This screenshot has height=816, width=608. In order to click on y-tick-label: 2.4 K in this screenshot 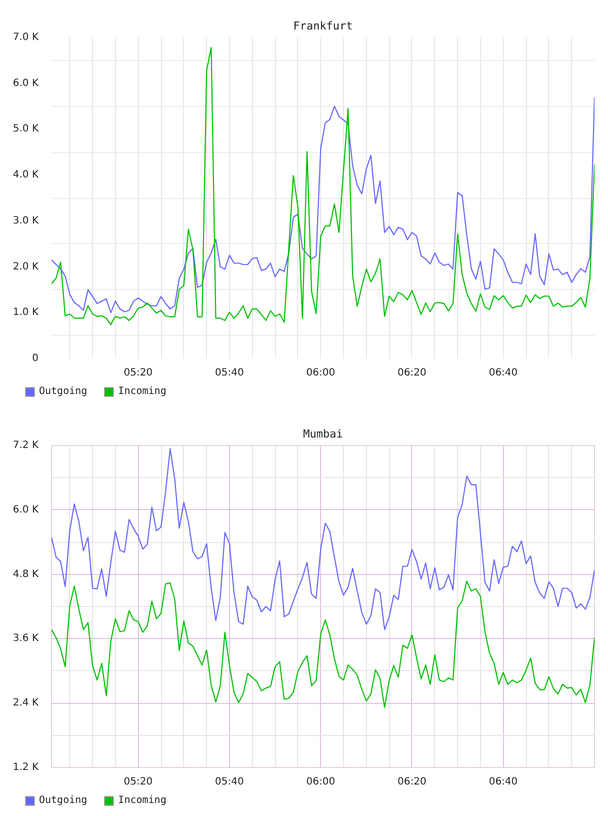, I will do `click(25, 703)`.